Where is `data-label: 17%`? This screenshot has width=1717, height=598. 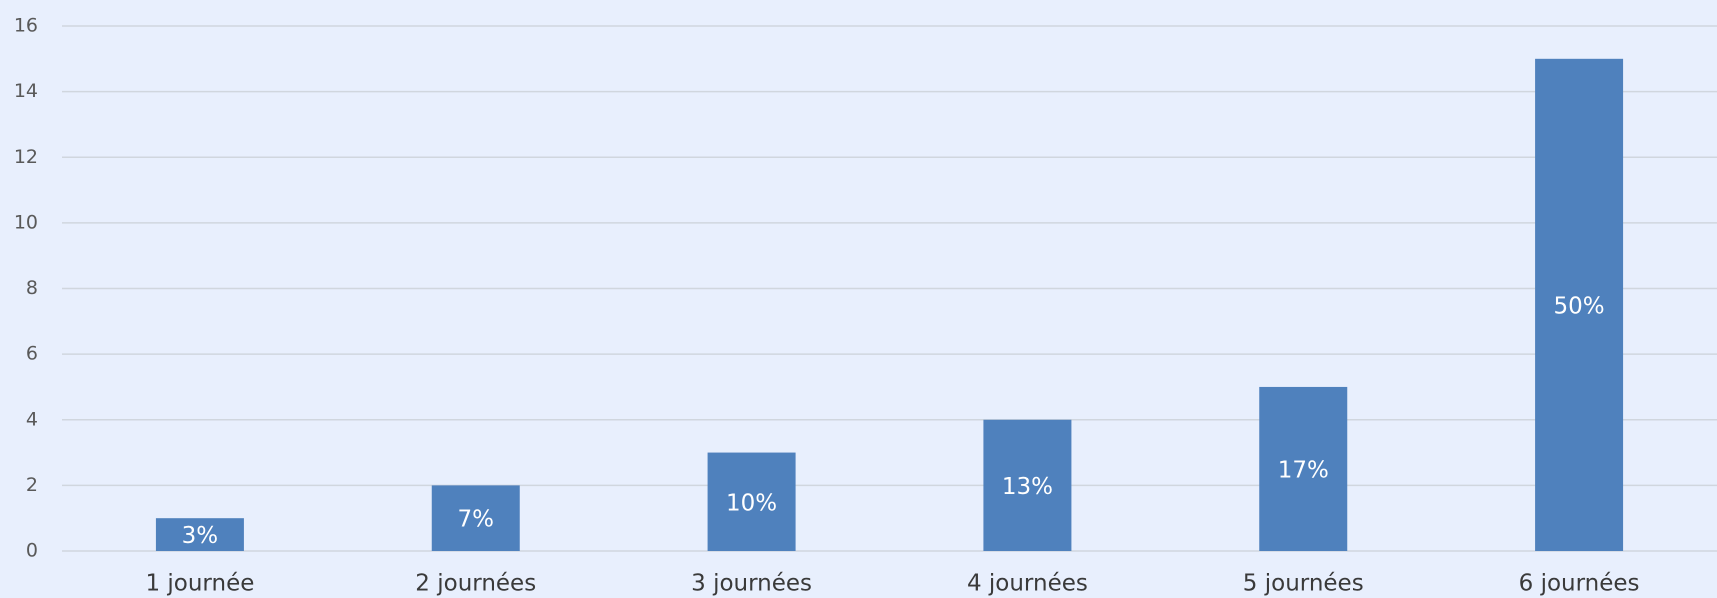 data-label: 17% is located at coordinates (1303, 470).